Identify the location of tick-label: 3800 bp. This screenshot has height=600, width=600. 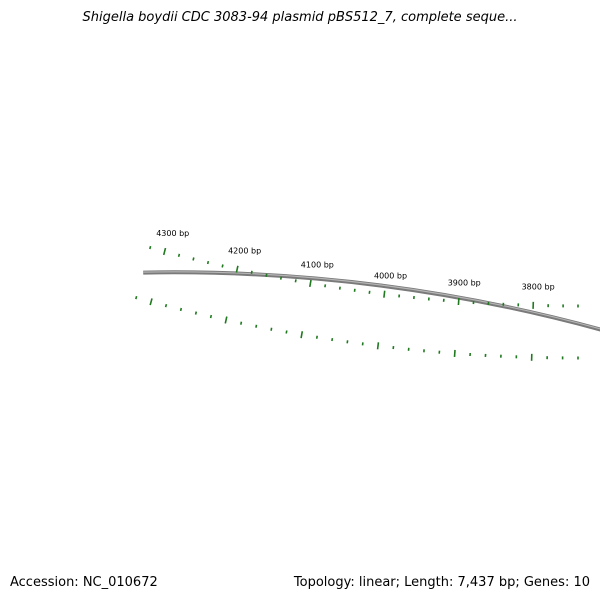
(538, 286).